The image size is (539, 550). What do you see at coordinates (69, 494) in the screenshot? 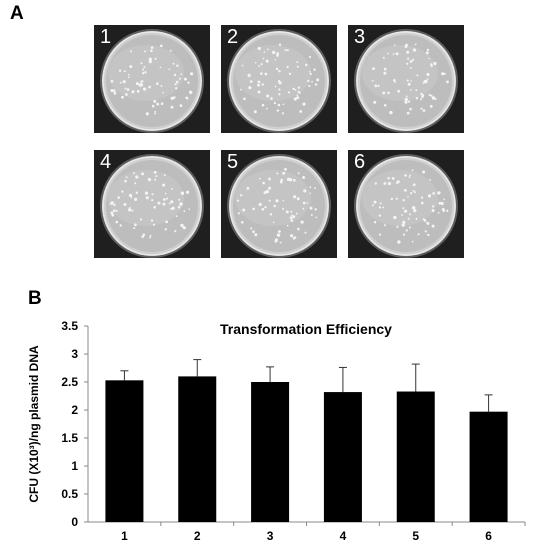
I see `y-tick-label: 0.5` at bounding box center [69, 494].